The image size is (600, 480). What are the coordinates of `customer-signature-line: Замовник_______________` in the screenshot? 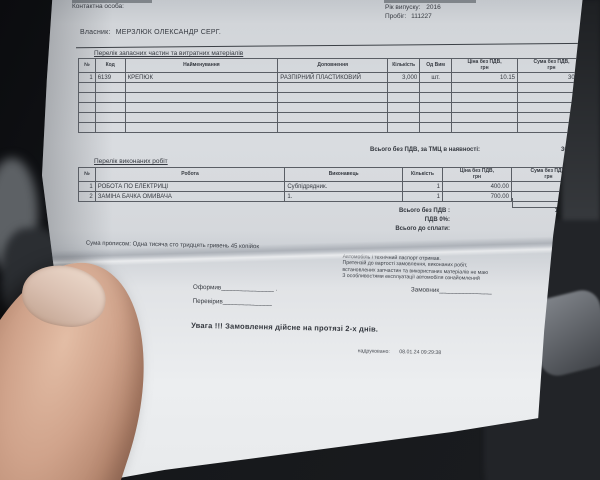 It's located at (451, 291).